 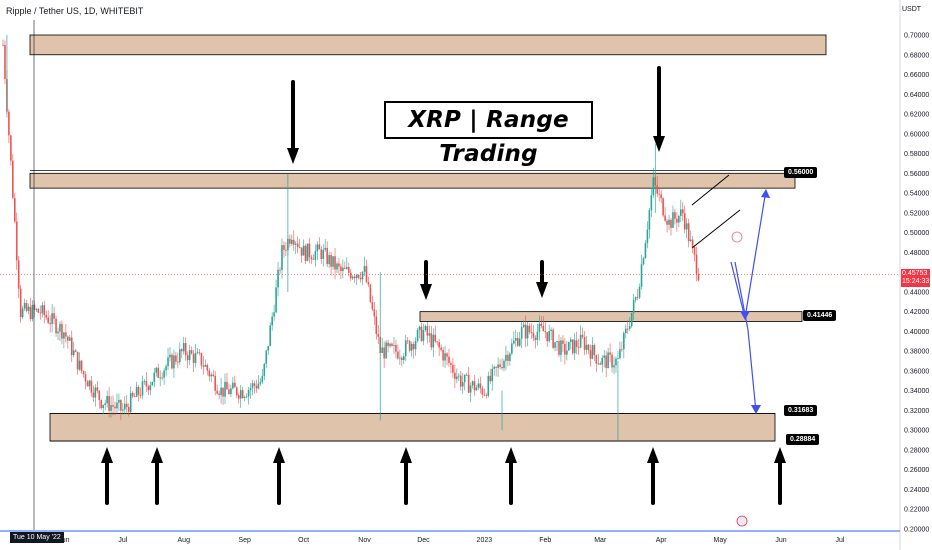 I want to click on arrow-head, so click(x=653, y=455).